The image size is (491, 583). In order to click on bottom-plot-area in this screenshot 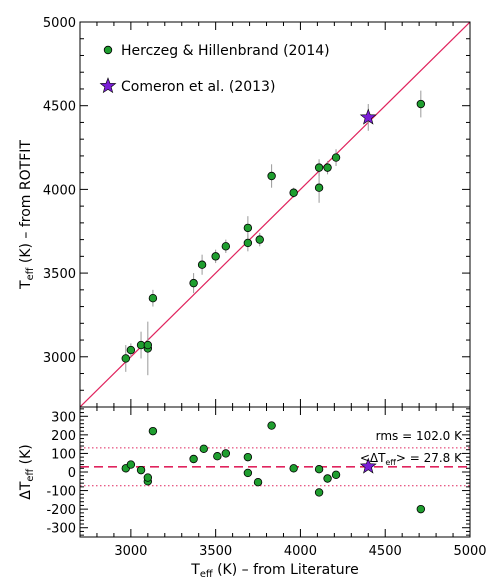, I will do `click(275, 467)`.